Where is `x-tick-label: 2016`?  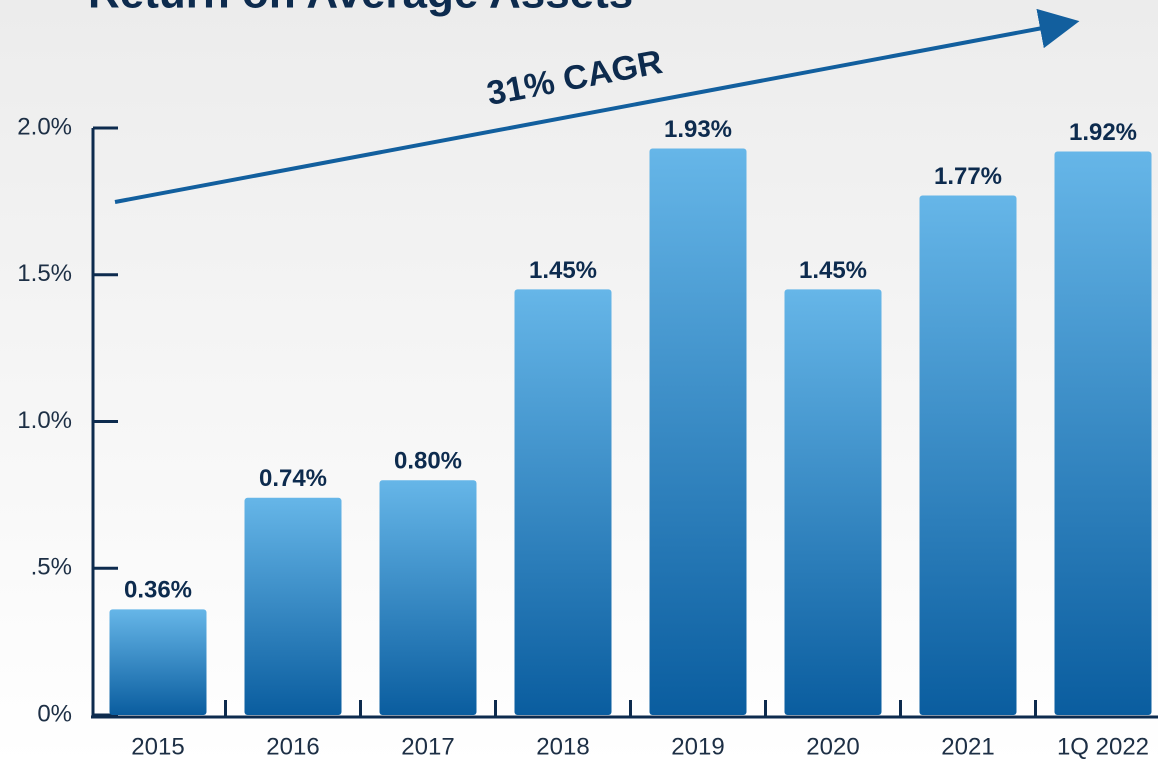
x-tick-label: 2016 is located at coordinates (292, 746).